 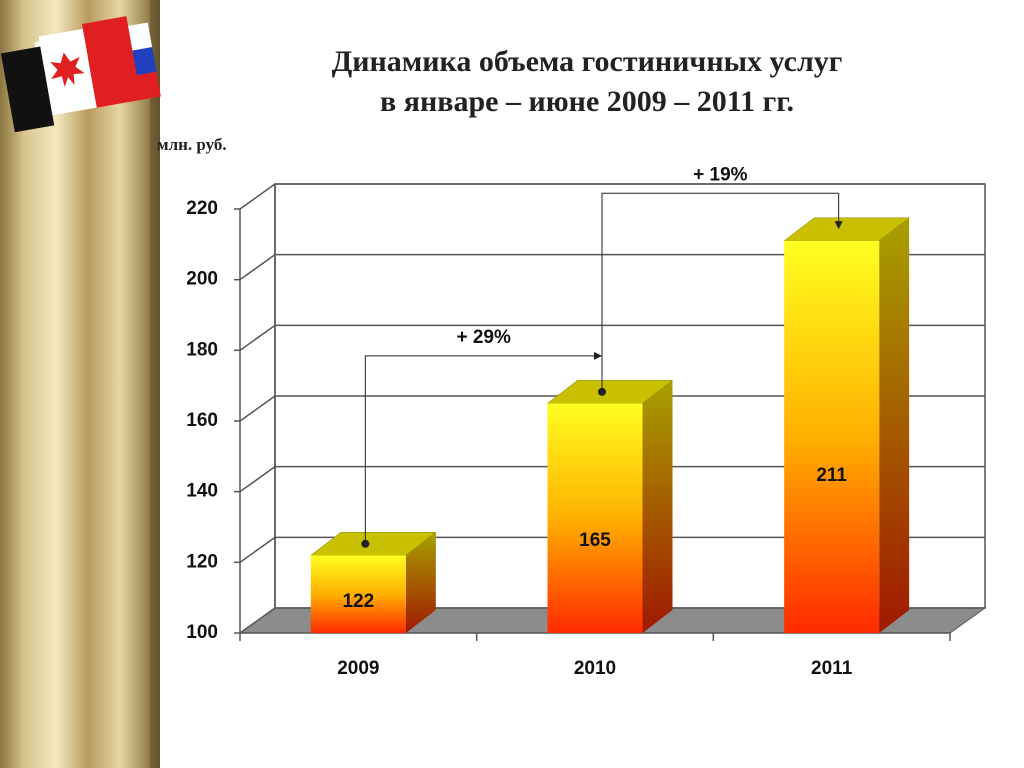 I want to click on y-tick-label: 100, so click(x=202, y=632).